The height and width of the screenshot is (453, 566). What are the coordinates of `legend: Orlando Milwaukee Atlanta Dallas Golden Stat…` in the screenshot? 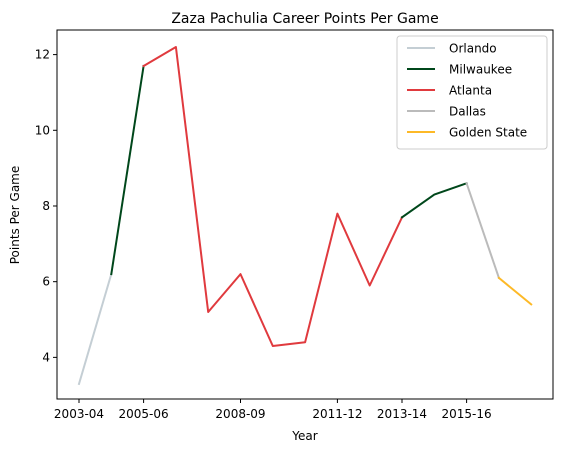 It's located at (472, 92).